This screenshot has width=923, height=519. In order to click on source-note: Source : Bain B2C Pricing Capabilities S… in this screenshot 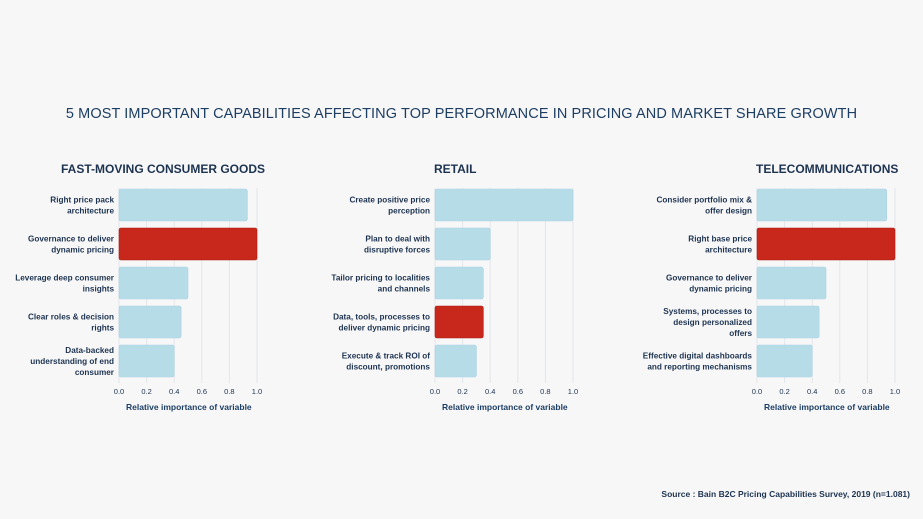, I will do `click(785, 494)`.